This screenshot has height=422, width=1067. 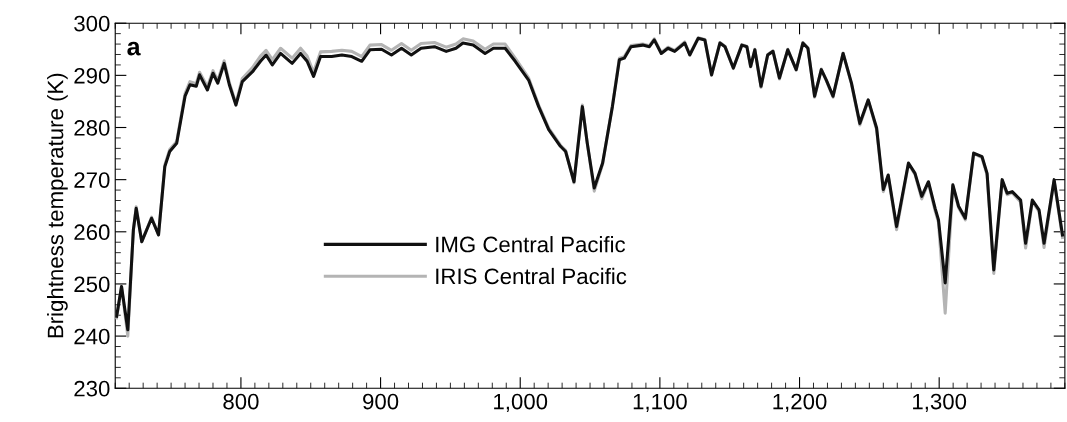 What do you see at coordinates (92, 23) in the screenshot?
I see `y-tick-label: 300` at bounding box center [92, 23].